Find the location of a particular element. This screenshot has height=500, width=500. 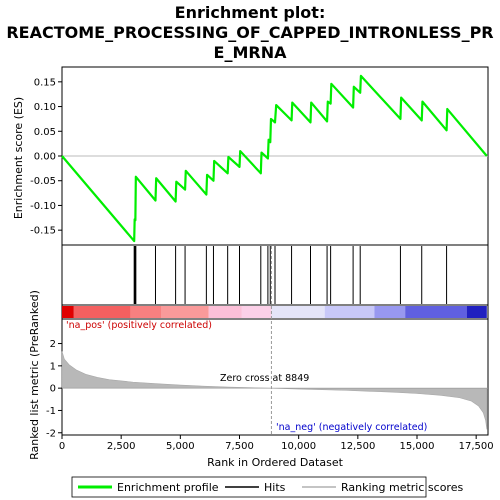

ranked-y-tick-label: 2 is located at coordinates (53, 344).